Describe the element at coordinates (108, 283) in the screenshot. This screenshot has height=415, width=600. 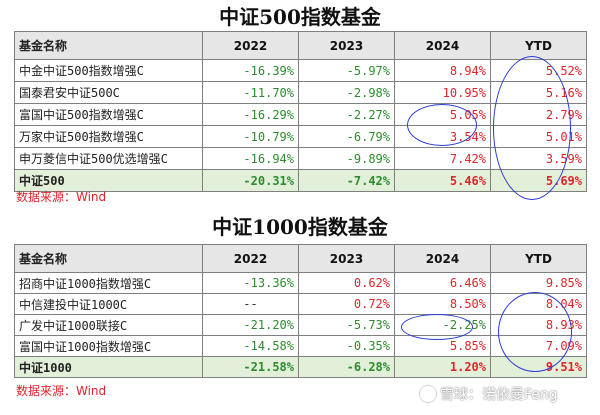
I see `fund-name-cell: 招商中证1000指数增强C` at that location.